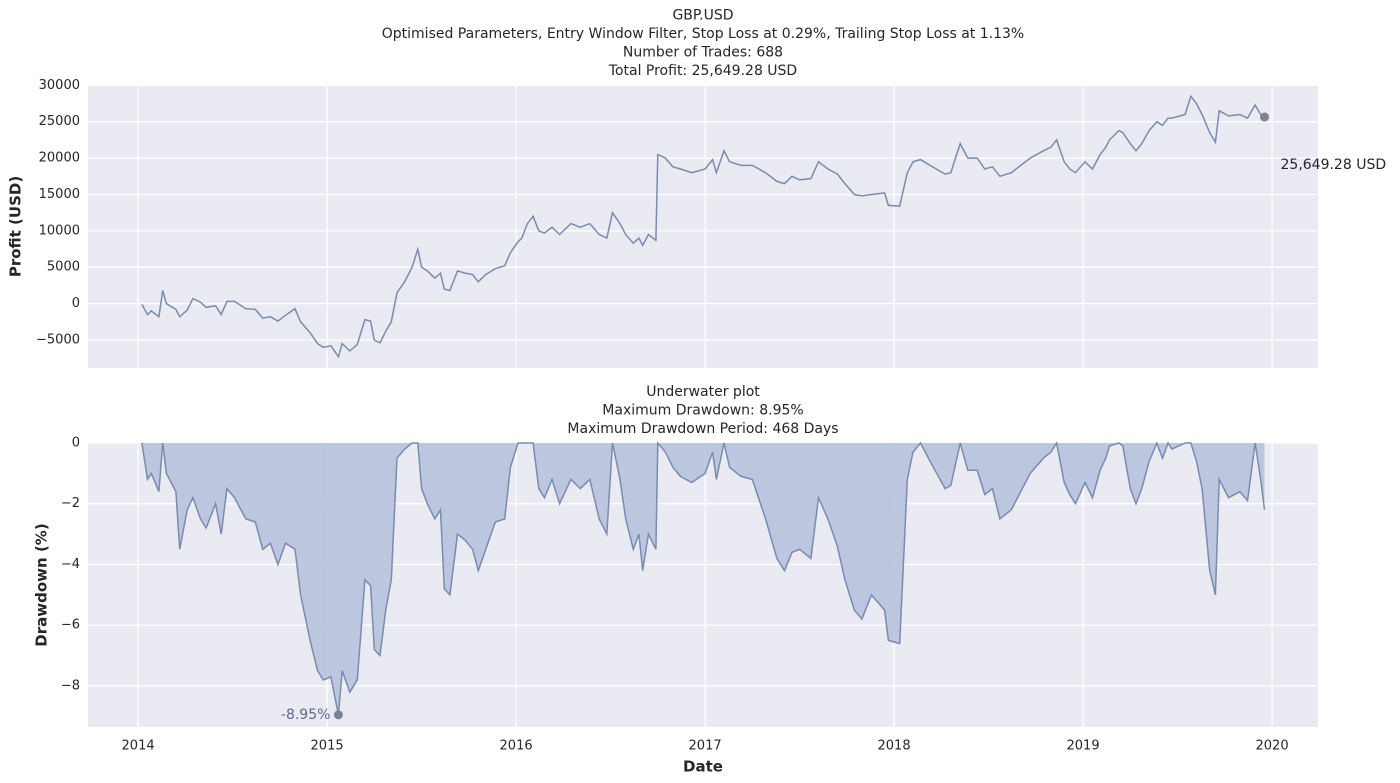  What do you see at coordinates (42, 584) in the screenshot?
I see `y-axis-label: Drawdown (%)` at bounding box center [42, 584].